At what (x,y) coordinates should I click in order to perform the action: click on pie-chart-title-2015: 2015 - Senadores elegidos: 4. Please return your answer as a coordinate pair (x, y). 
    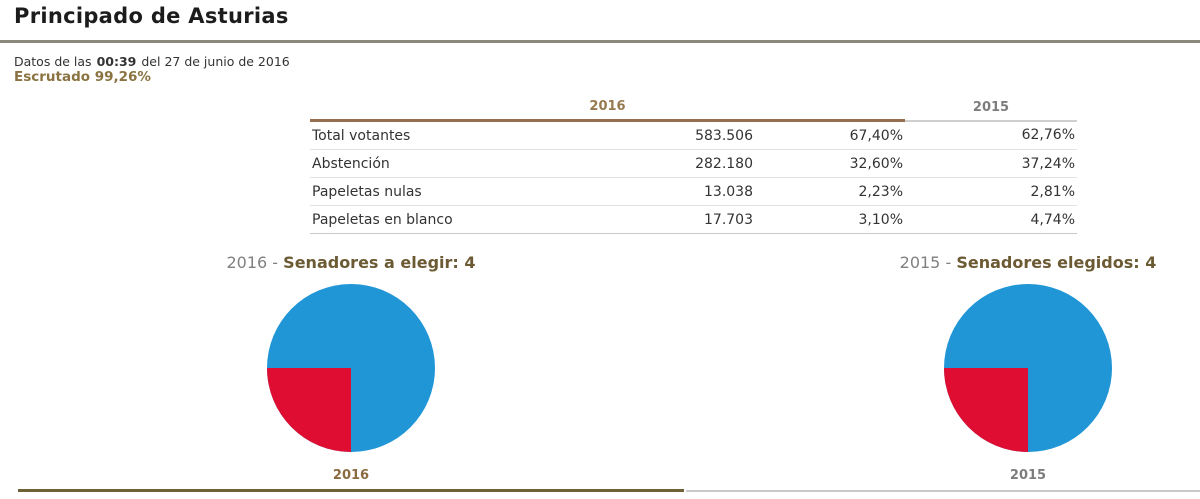
    Looking at the image, I should click on (943, 263).